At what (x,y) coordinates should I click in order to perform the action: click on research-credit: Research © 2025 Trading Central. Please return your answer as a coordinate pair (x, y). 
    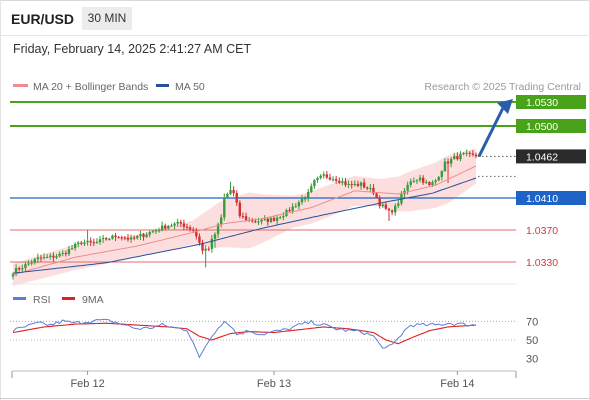
    Looking at the image, I should click on (502, 87).